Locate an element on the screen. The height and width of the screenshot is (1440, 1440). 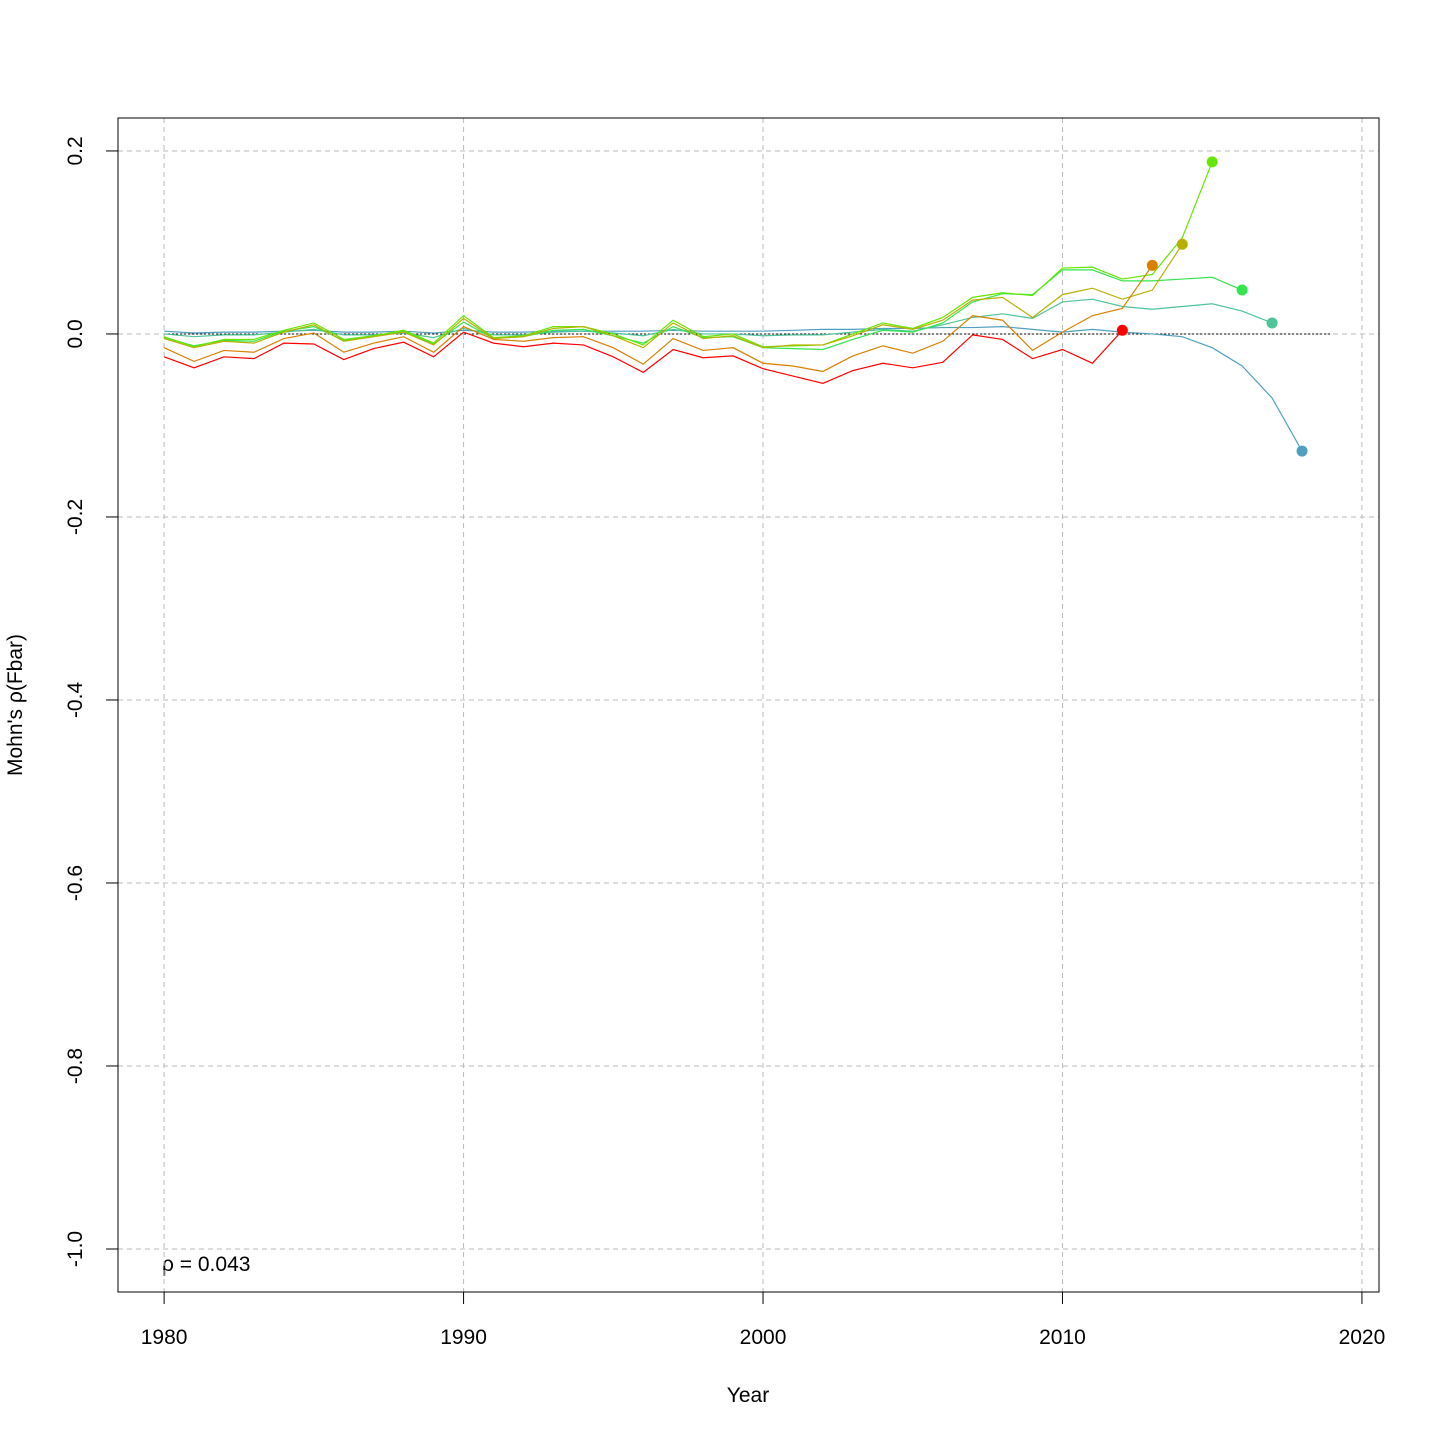
x-tick-label: 2020 is located at coordinates (1362, 1337).